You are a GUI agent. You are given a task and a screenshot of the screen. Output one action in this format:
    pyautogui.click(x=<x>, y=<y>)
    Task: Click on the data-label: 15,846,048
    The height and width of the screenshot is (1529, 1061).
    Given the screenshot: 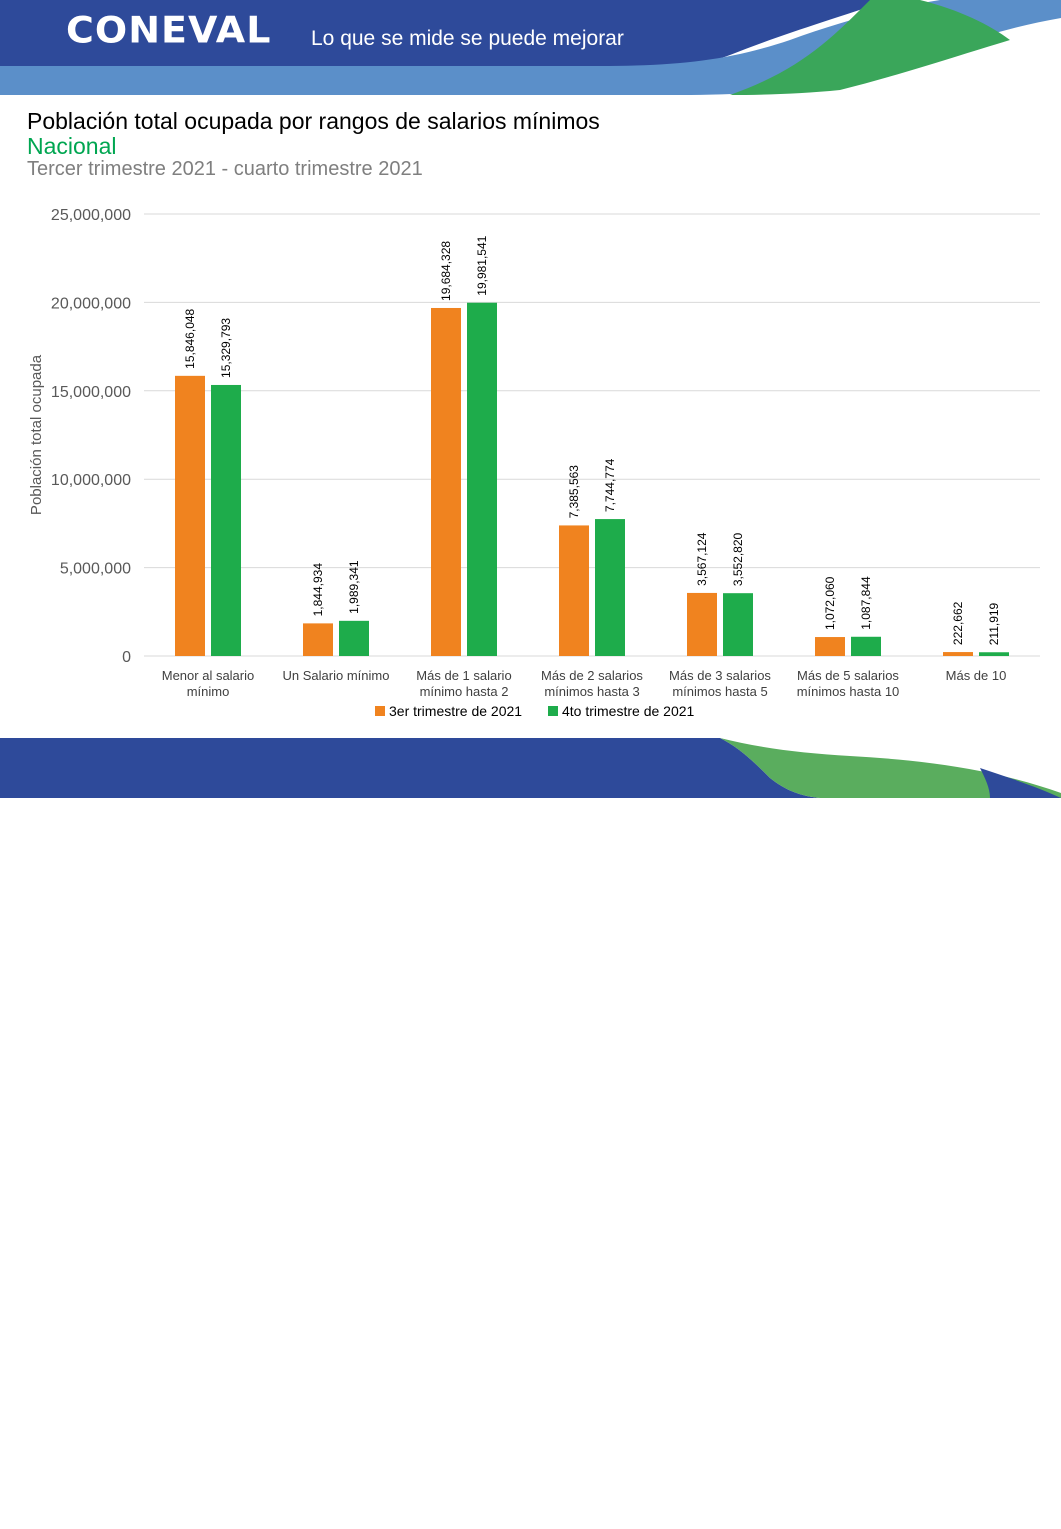 What is the action you would take?
    pyautogui.click(x=190, y=338)
    